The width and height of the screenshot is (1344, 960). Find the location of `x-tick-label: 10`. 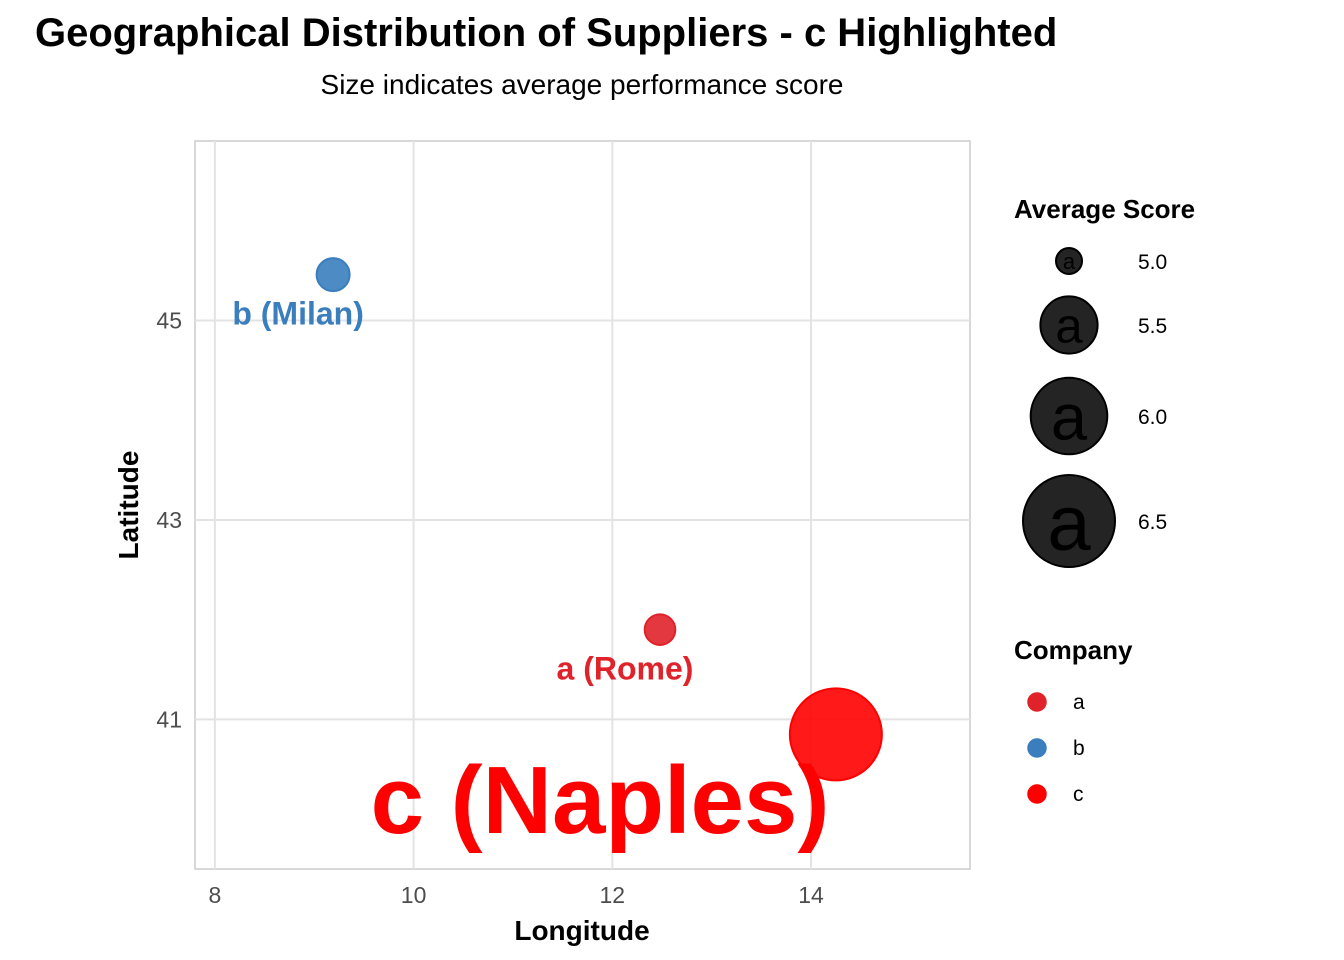

x-tick-label: 10 is located at coordinates (414, 895).